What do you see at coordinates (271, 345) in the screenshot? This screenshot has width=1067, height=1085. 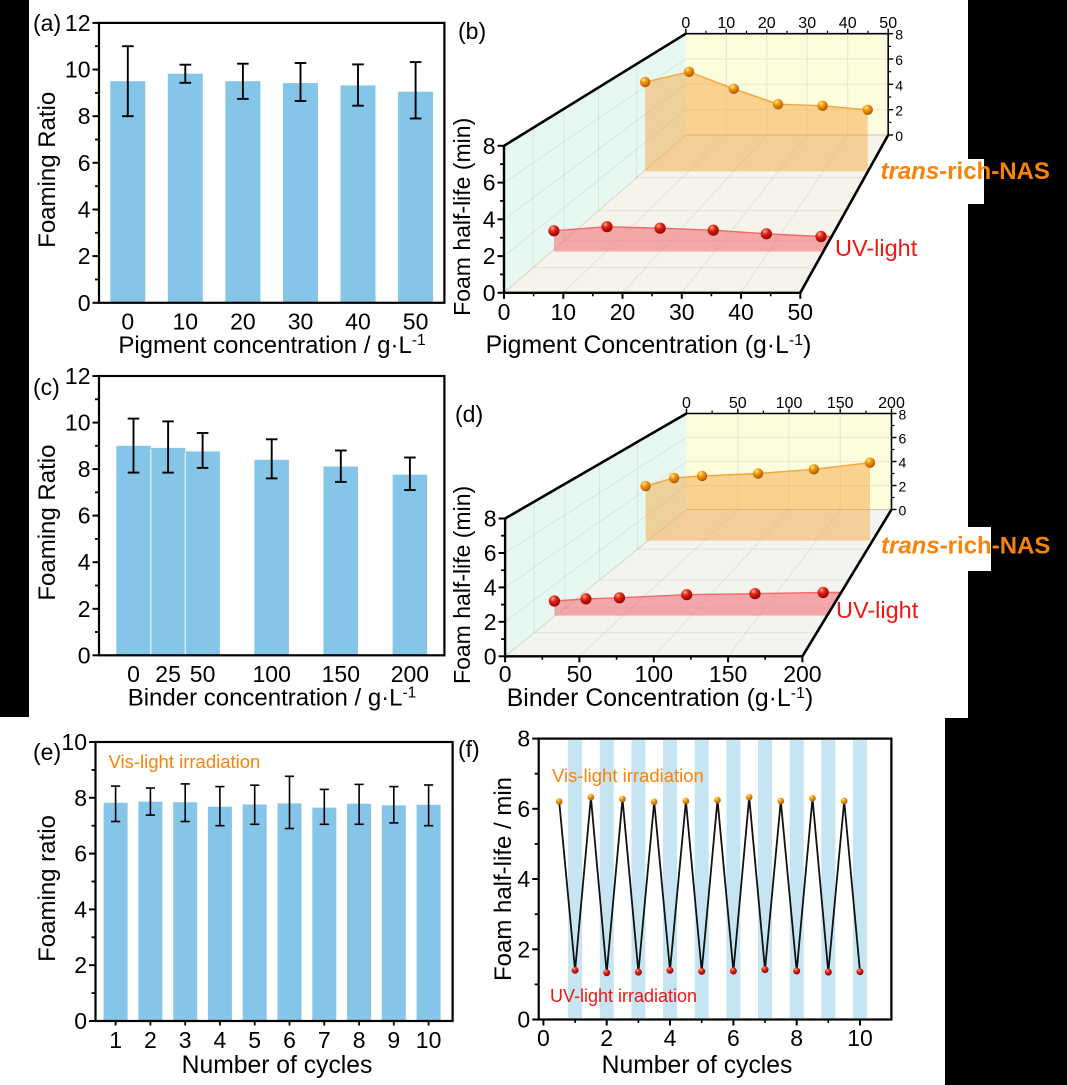 I see `svg-text: Pigment concentration / g·L-1` at bounding box center [271, 345].